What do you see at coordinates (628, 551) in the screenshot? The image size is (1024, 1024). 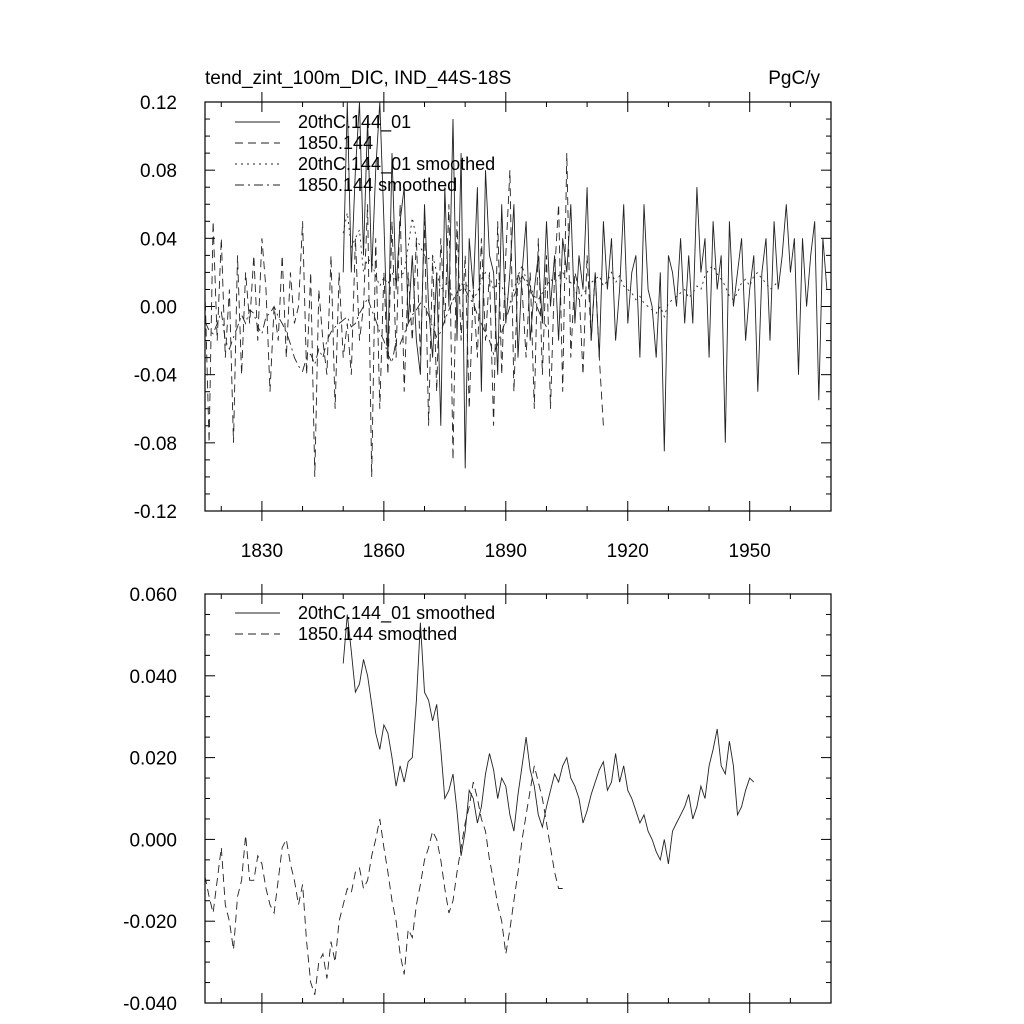 I see `x-tick-label: 1920` at bounding box center [628, 551].